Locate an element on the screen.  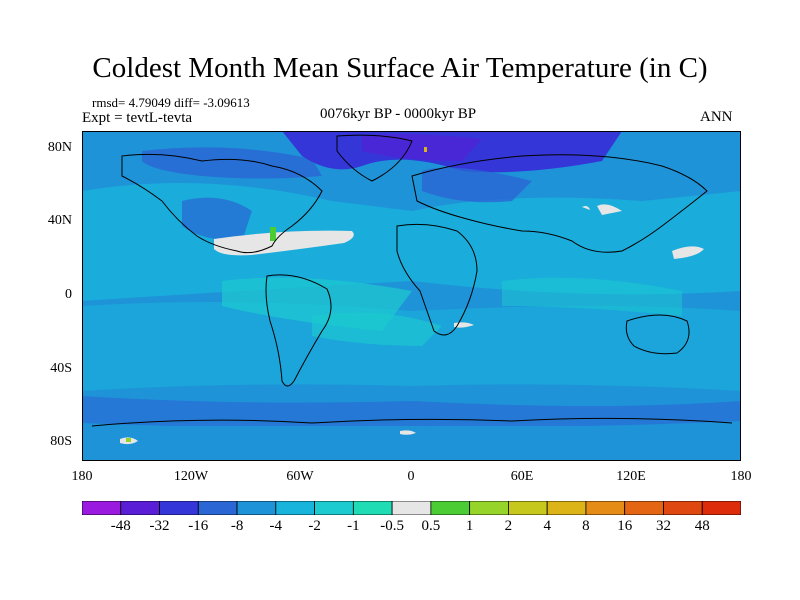
colorbar-label-8: 0.5 is located at coordinates (431, 526).